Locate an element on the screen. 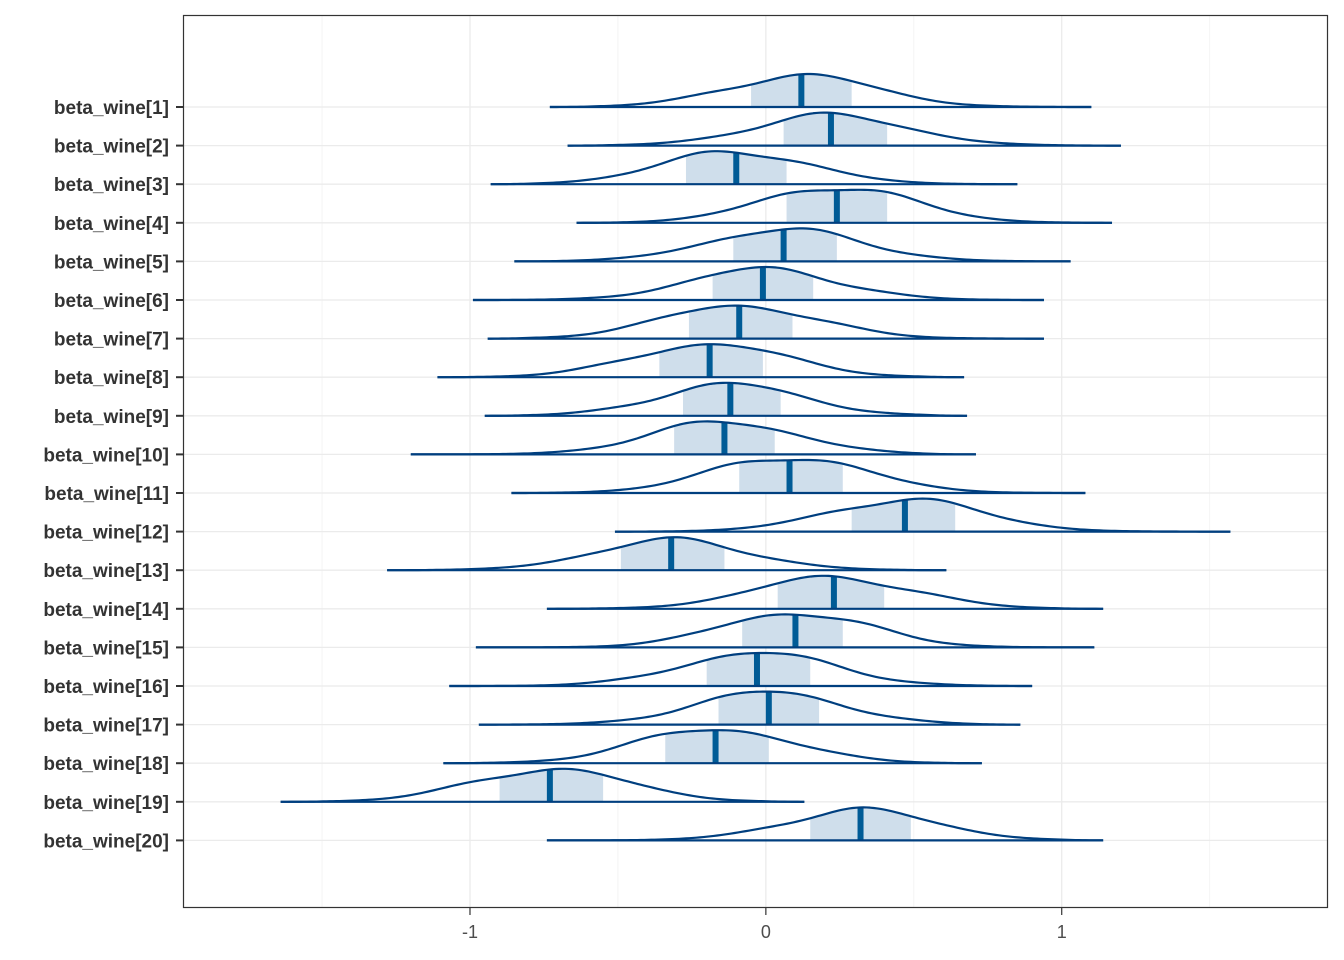 This screenshot has width=1344, height=960. y-tick-label-17: beta_wine[17] is located at coordinates (106, 726).